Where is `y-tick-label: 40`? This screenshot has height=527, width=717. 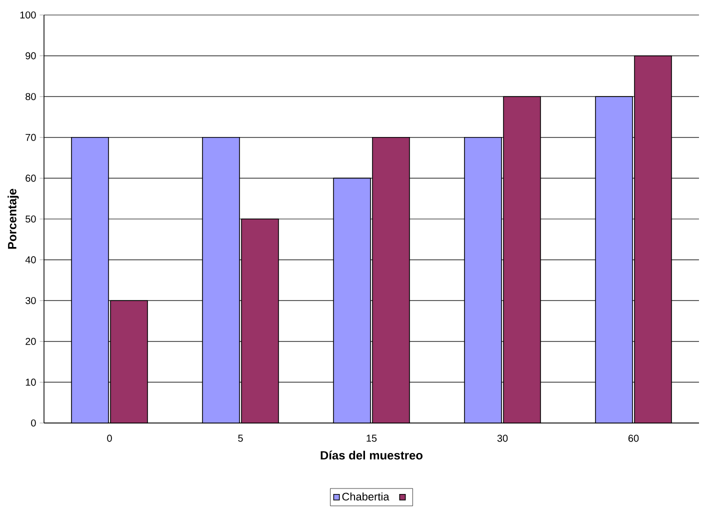
y-tick-label: 40 is located at coordinates (30, 260).